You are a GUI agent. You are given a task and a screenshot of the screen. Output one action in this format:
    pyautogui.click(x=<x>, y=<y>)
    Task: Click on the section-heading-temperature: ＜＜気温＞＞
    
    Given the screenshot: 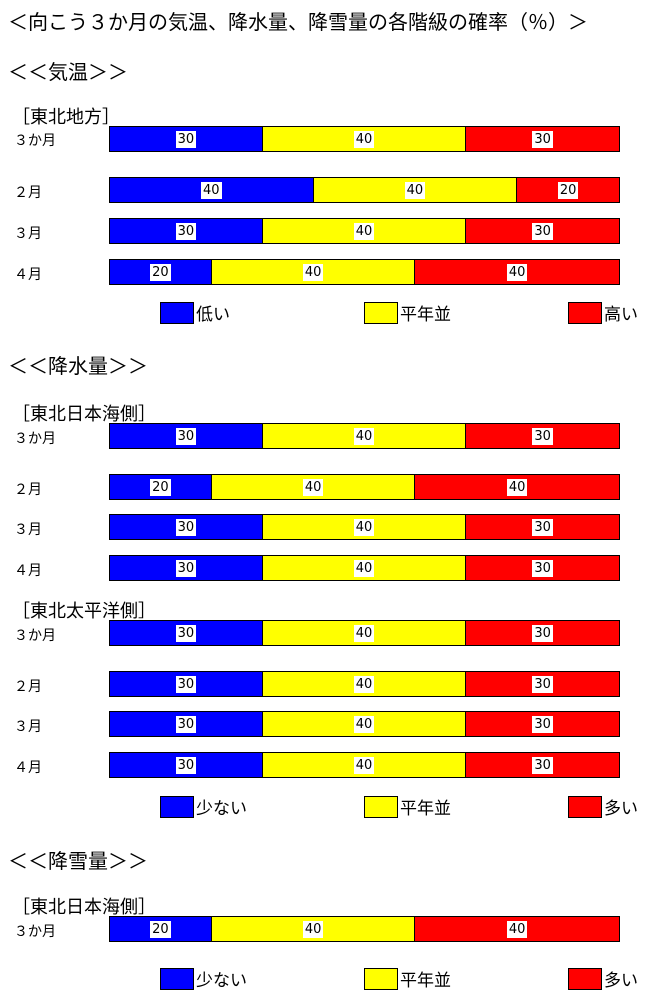 What is the action you would take?
    pyautogui.click(x=68, y=72)
    